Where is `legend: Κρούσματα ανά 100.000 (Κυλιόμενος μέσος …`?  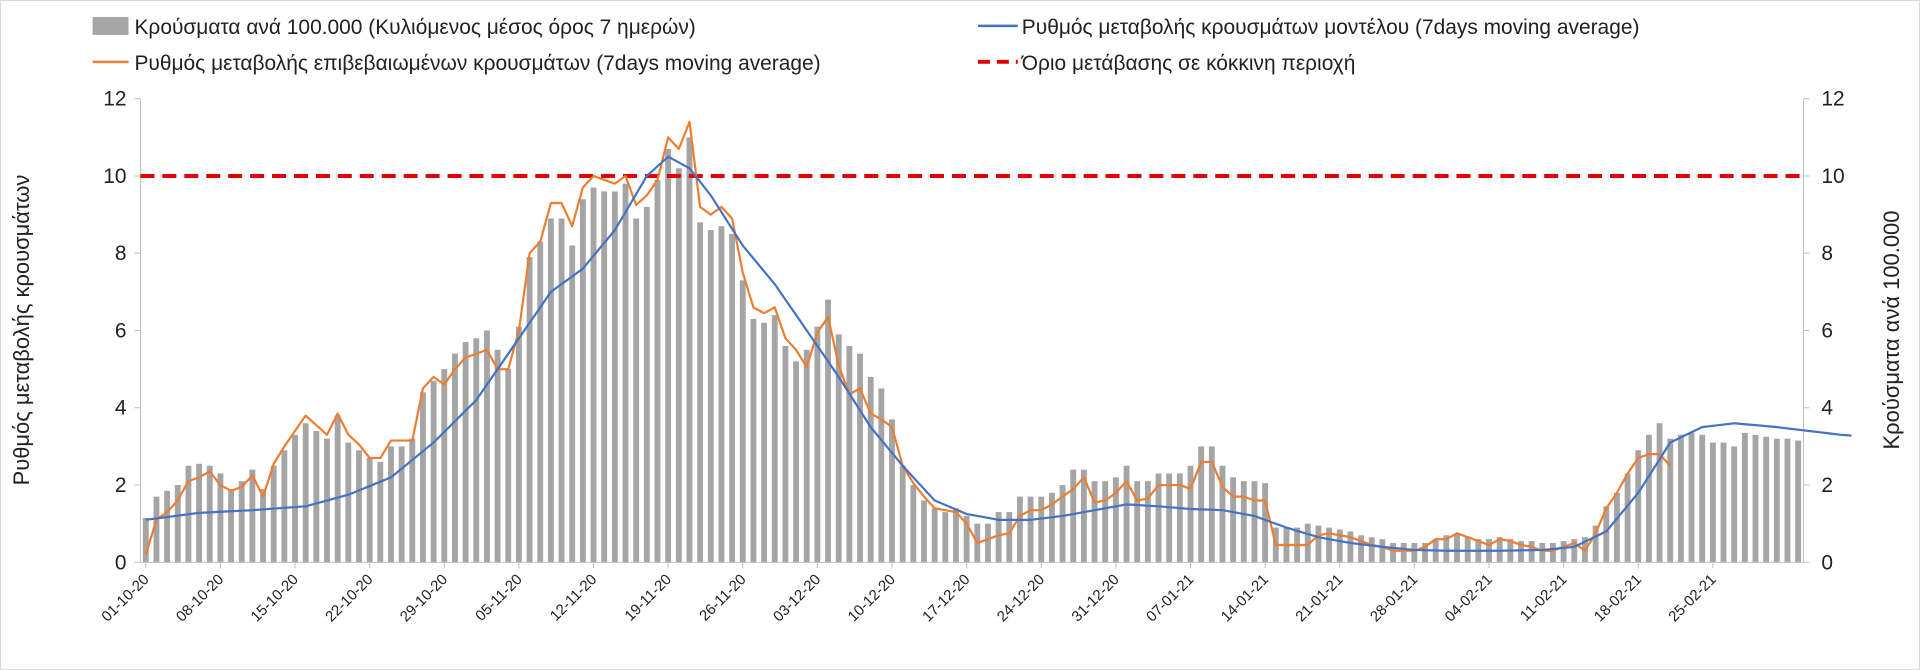
legend: Κρούσματα ανά 100.000 (Κυλιόμενος μέσος … is located at coordinates (865, 45).